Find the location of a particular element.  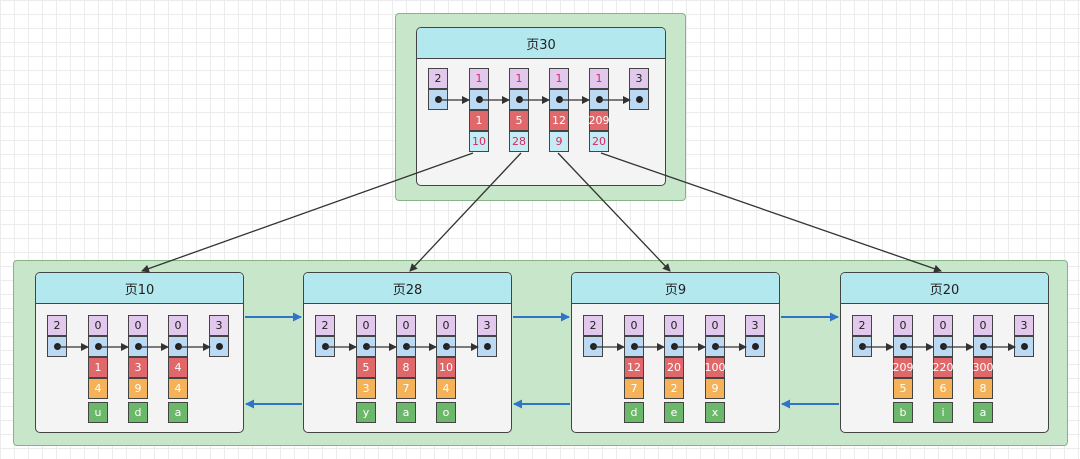

column-value-cell: x is located at coordinates (715, 412).